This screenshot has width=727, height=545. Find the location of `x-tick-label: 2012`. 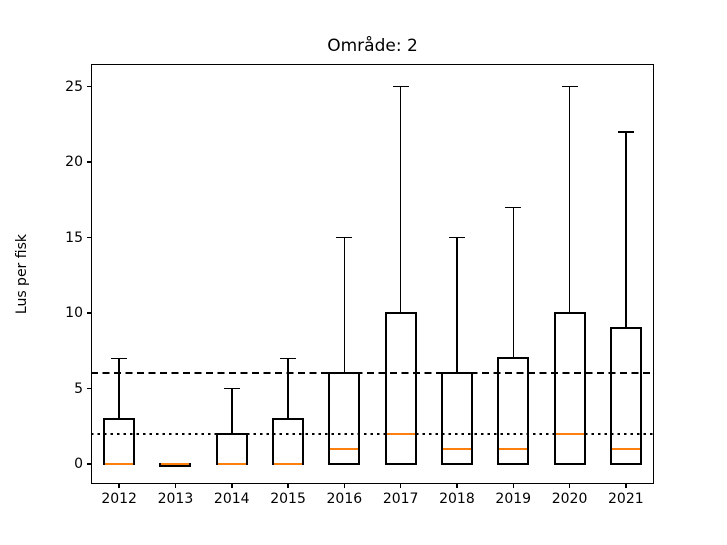

x-tick-label: 2012 is located at coordinates (119, 499).